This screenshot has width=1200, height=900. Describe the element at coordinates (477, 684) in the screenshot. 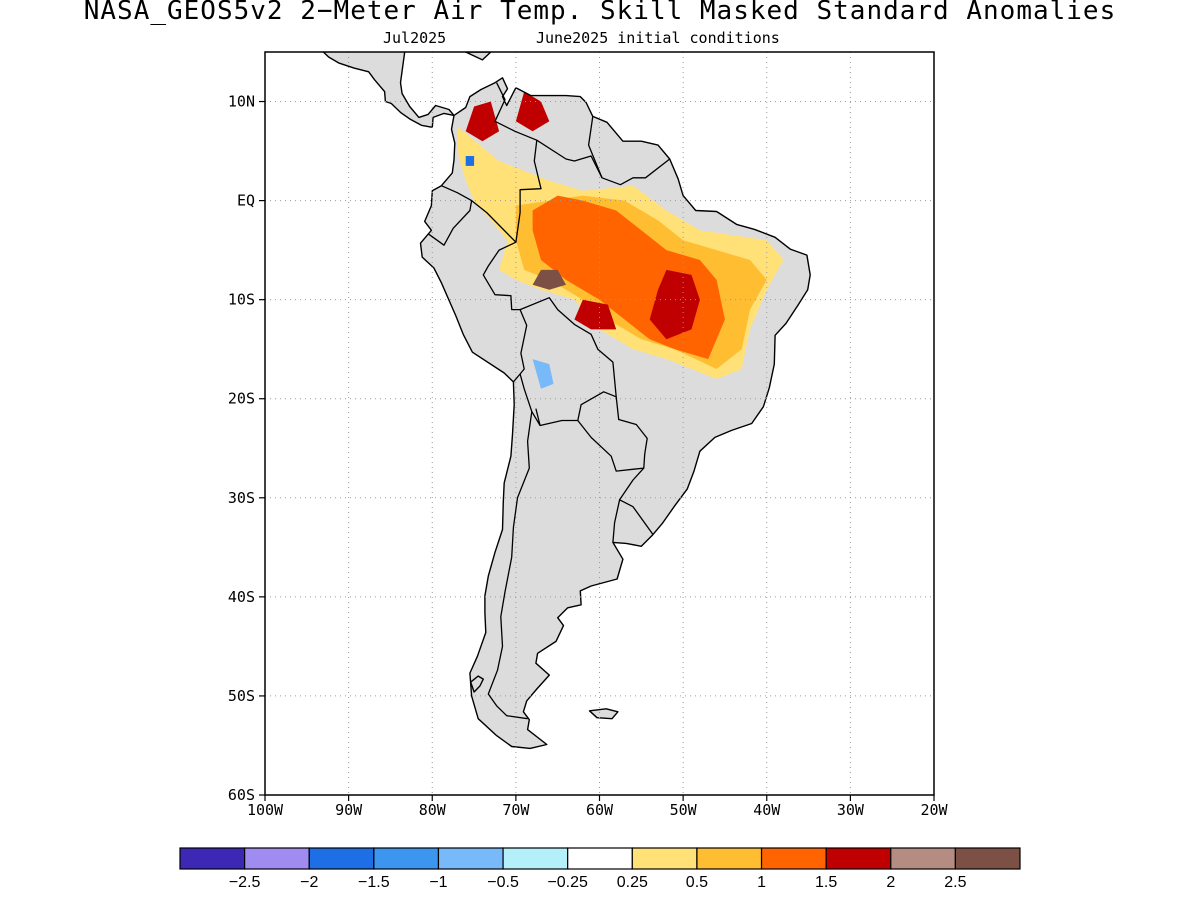

I see `coastline-tierra-del-fuego-fragments` at that location.